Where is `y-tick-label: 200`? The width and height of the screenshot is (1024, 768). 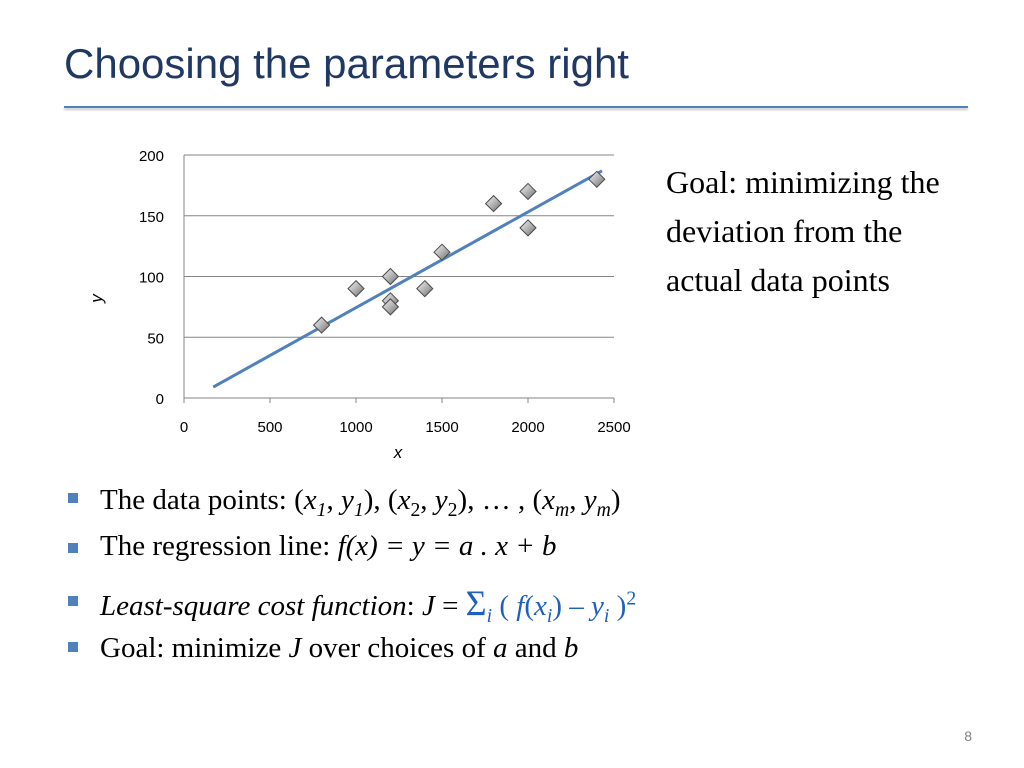
y-tick-label: 200 is located at coordinates (151, 156).